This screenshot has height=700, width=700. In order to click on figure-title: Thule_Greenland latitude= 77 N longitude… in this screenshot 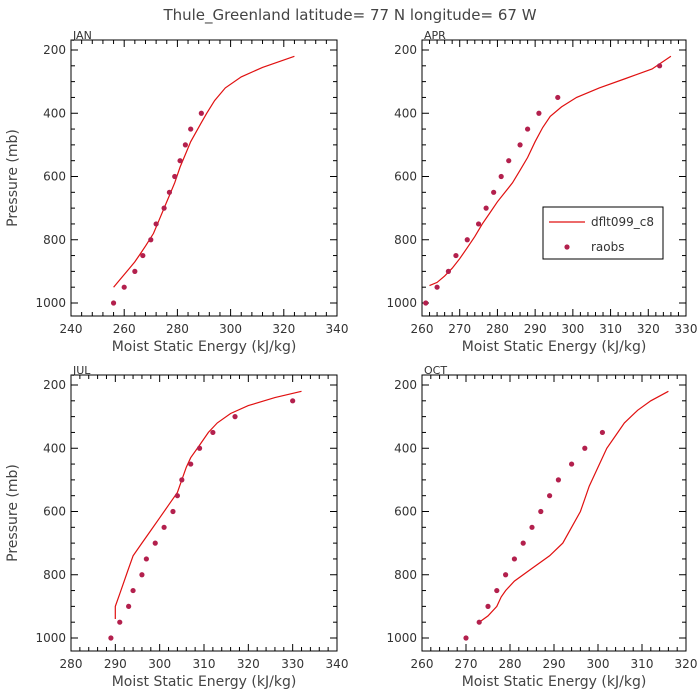, I will do `click(349, 15)`.